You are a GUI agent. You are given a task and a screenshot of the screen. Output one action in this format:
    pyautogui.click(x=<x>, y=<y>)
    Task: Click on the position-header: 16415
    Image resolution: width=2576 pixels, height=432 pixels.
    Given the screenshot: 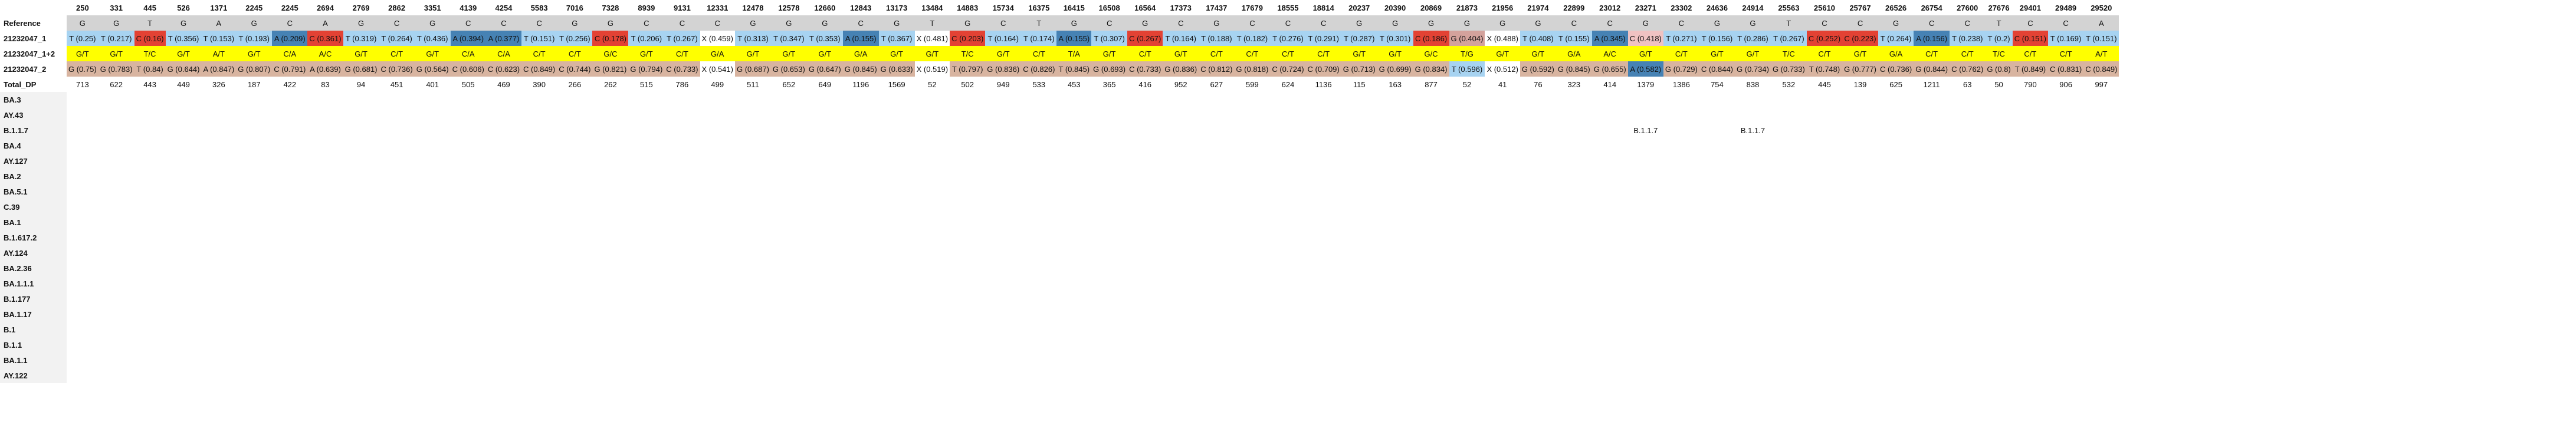 What is the action you would take?
    pyautogui.click(x=1074, y=7)
    